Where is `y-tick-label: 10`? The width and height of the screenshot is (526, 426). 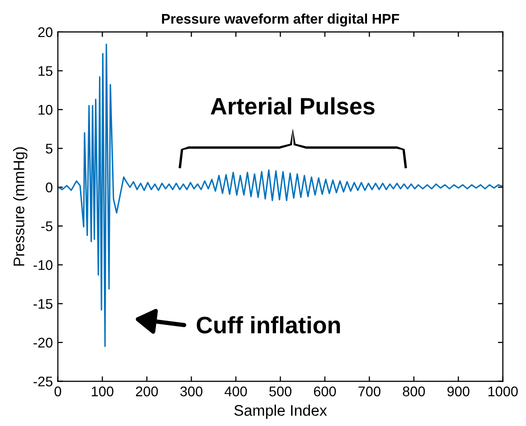
y-tick-label: 10 is located at coordinates (45, 109).